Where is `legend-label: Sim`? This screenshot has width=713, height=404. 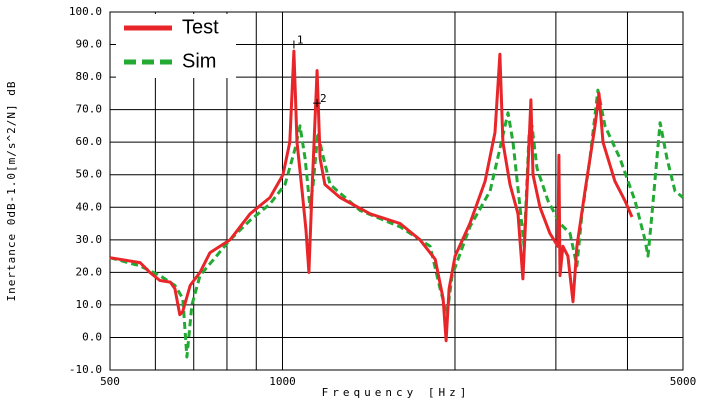
legend-label: Sim is located at coordinates (199, 61).